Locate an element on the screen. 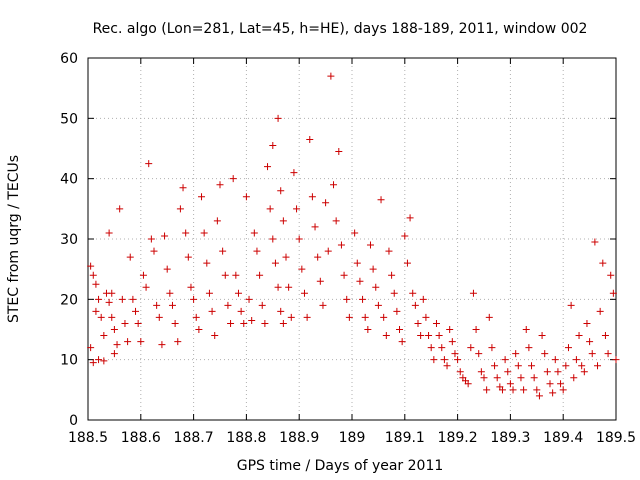  x-tick-label: 189 is located at coordinates (352, 438).